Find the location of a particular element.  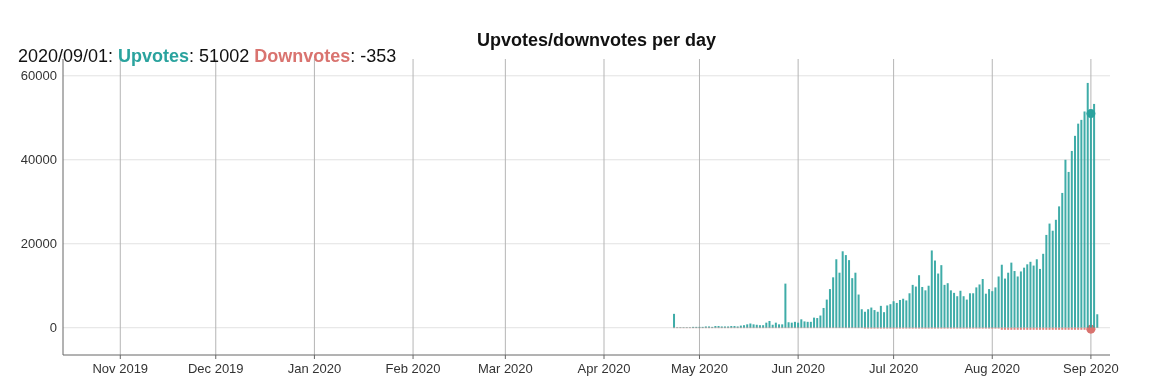

x-tick-label: Mar 2020 is located at coordinates (505, 368).